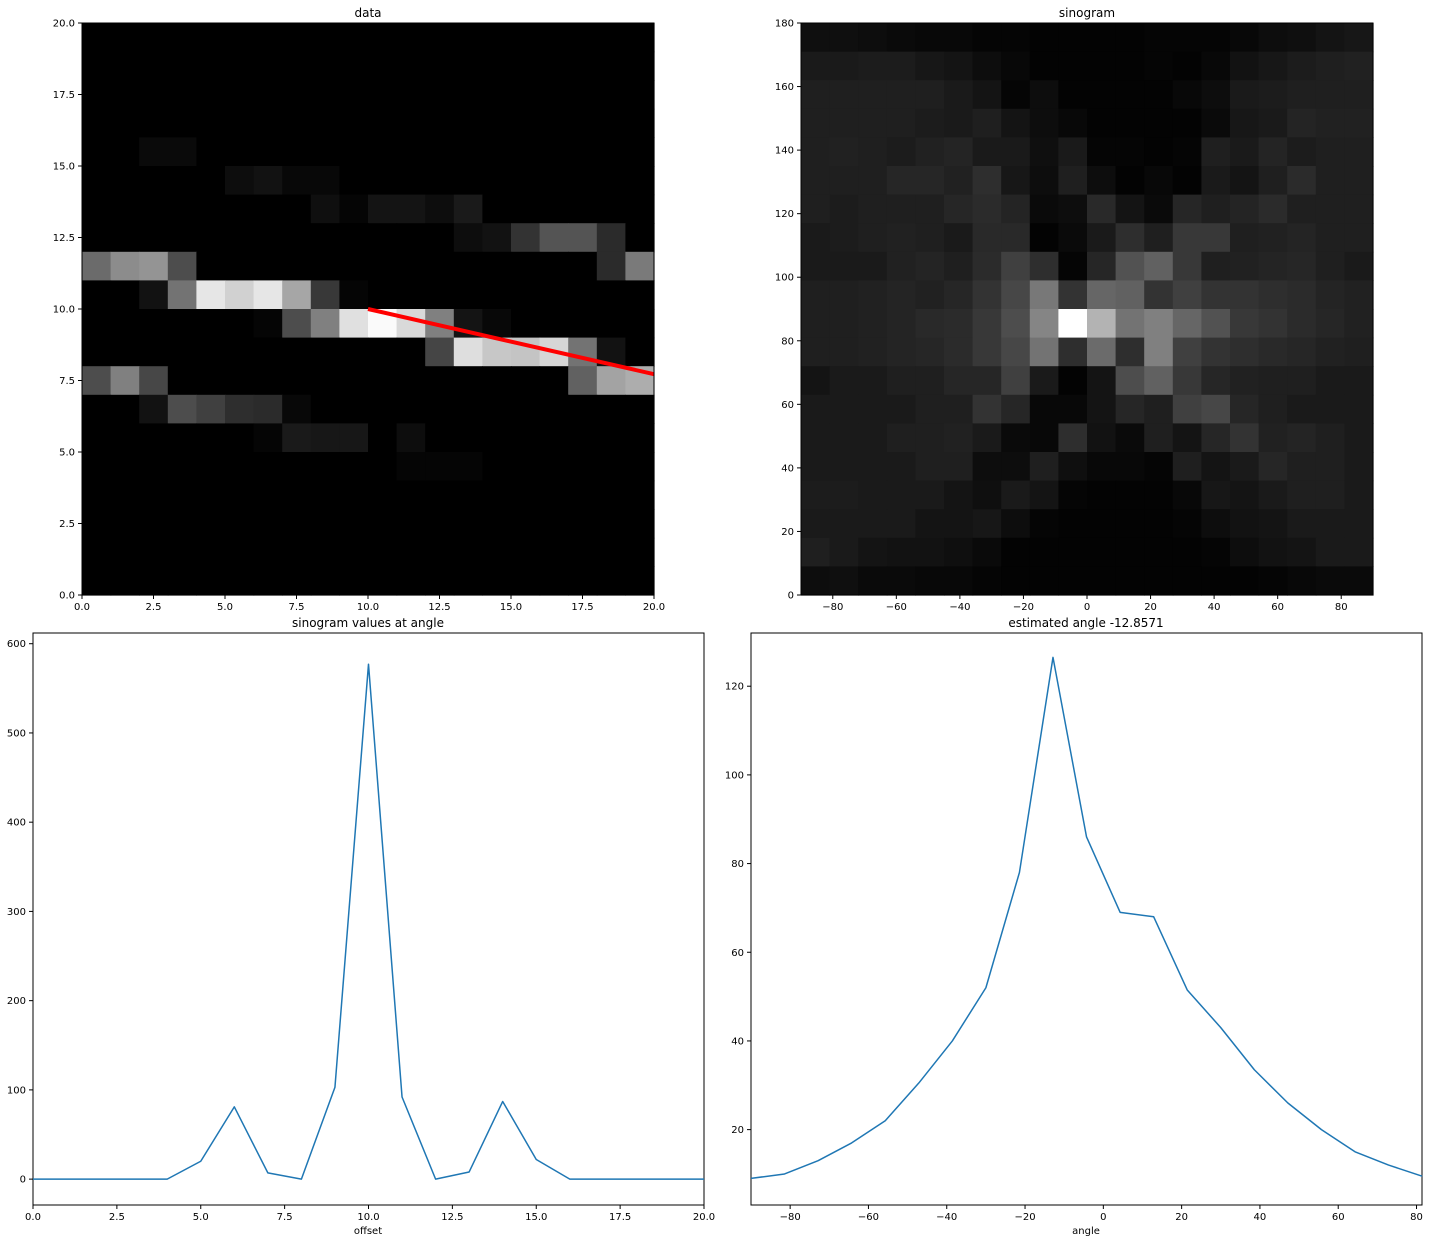 This screenshot has width=1432, height=1243. What do you see at coordinates (946, 1217) in the screenshot?
I see `estimated-angle-xtick-label: −40` at bounding box center [946, 1217].